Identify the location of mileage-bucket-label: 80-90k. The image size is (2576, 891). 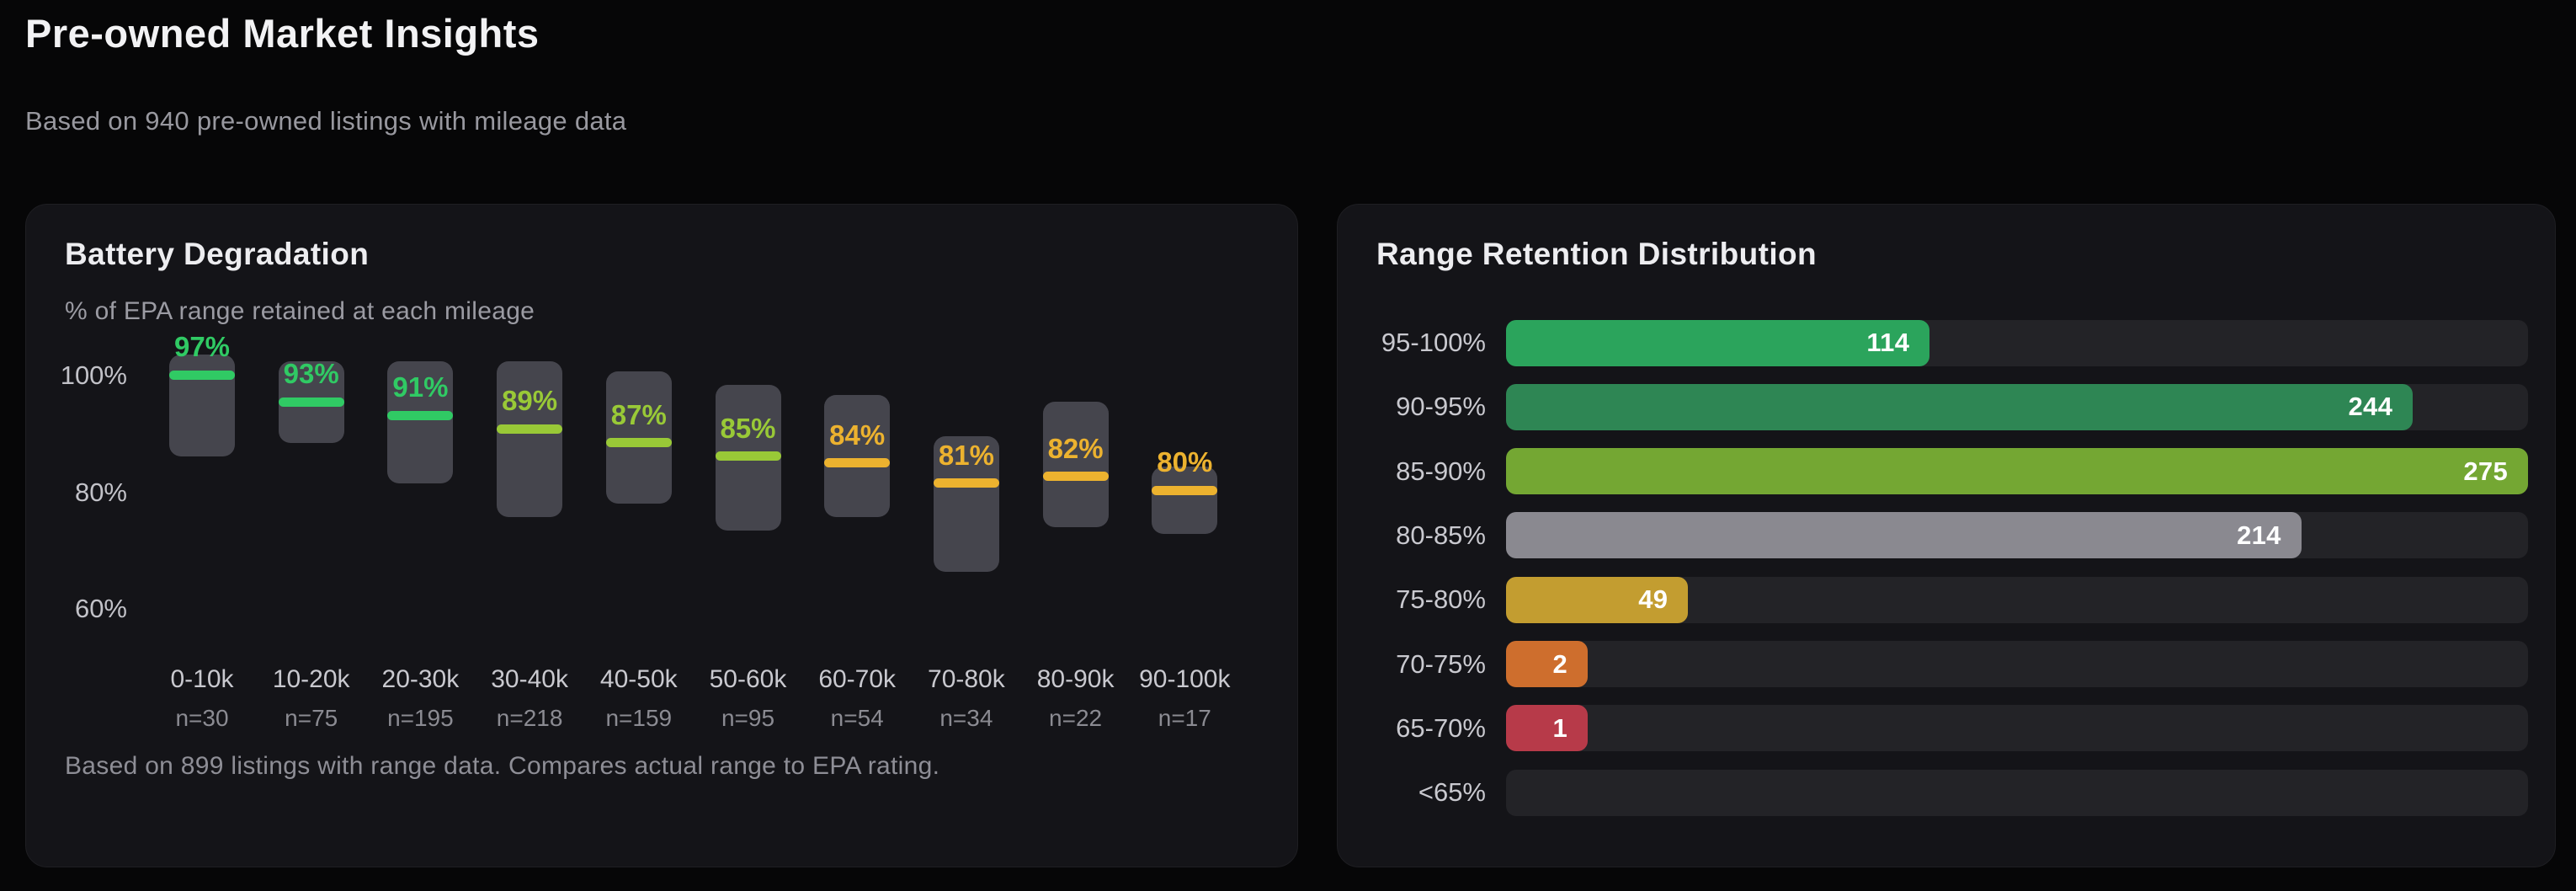
(1075, 679).